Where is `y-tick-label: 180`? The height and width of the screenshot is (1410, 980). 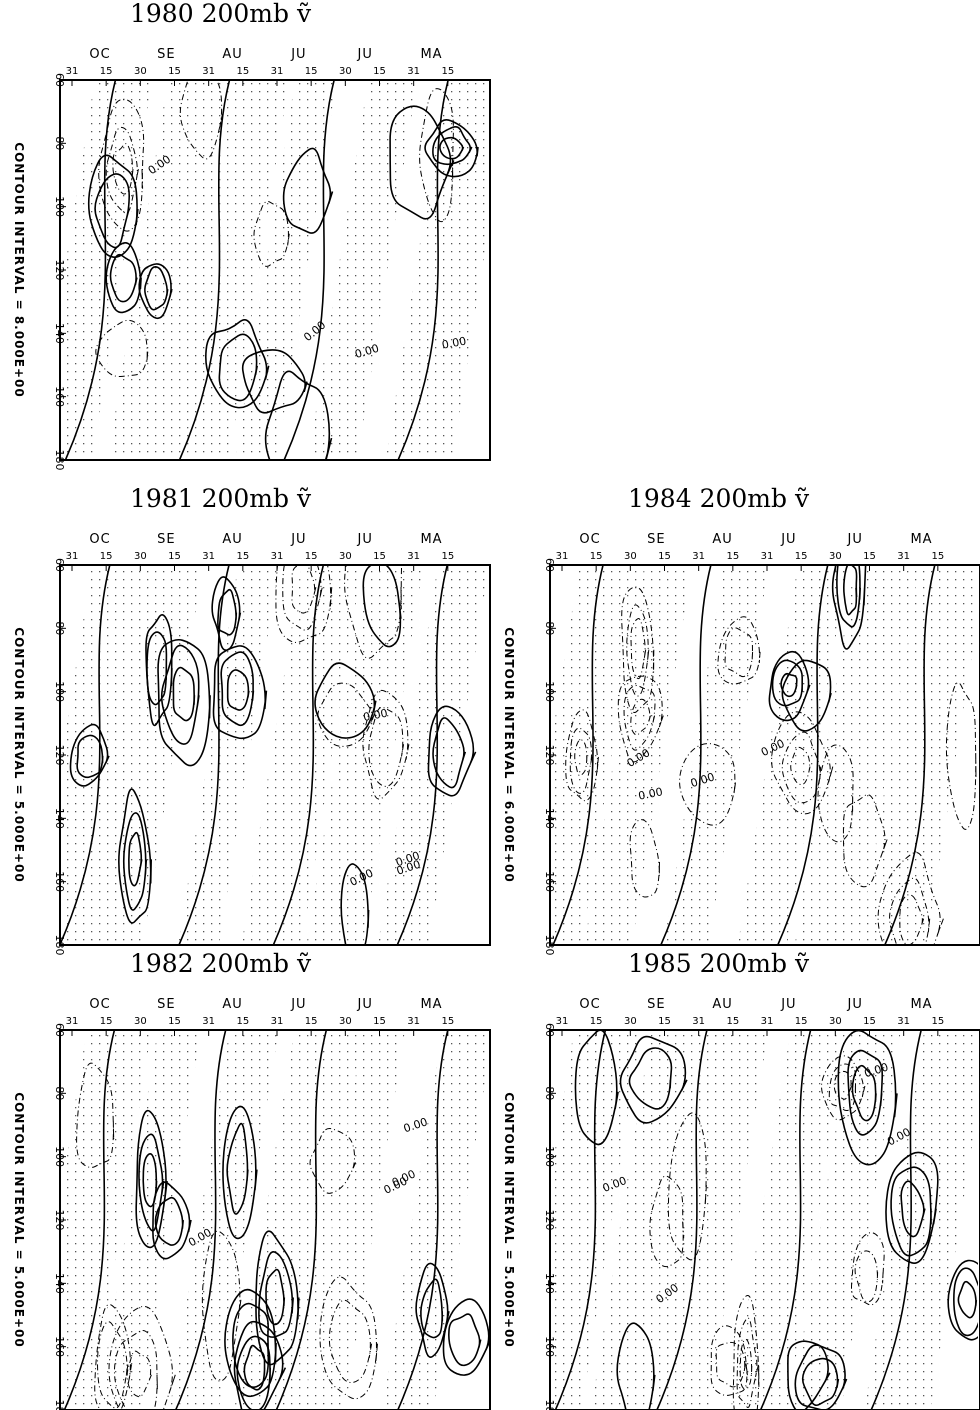
y-tick-label: 180 is located at coordinates (59, 1405).